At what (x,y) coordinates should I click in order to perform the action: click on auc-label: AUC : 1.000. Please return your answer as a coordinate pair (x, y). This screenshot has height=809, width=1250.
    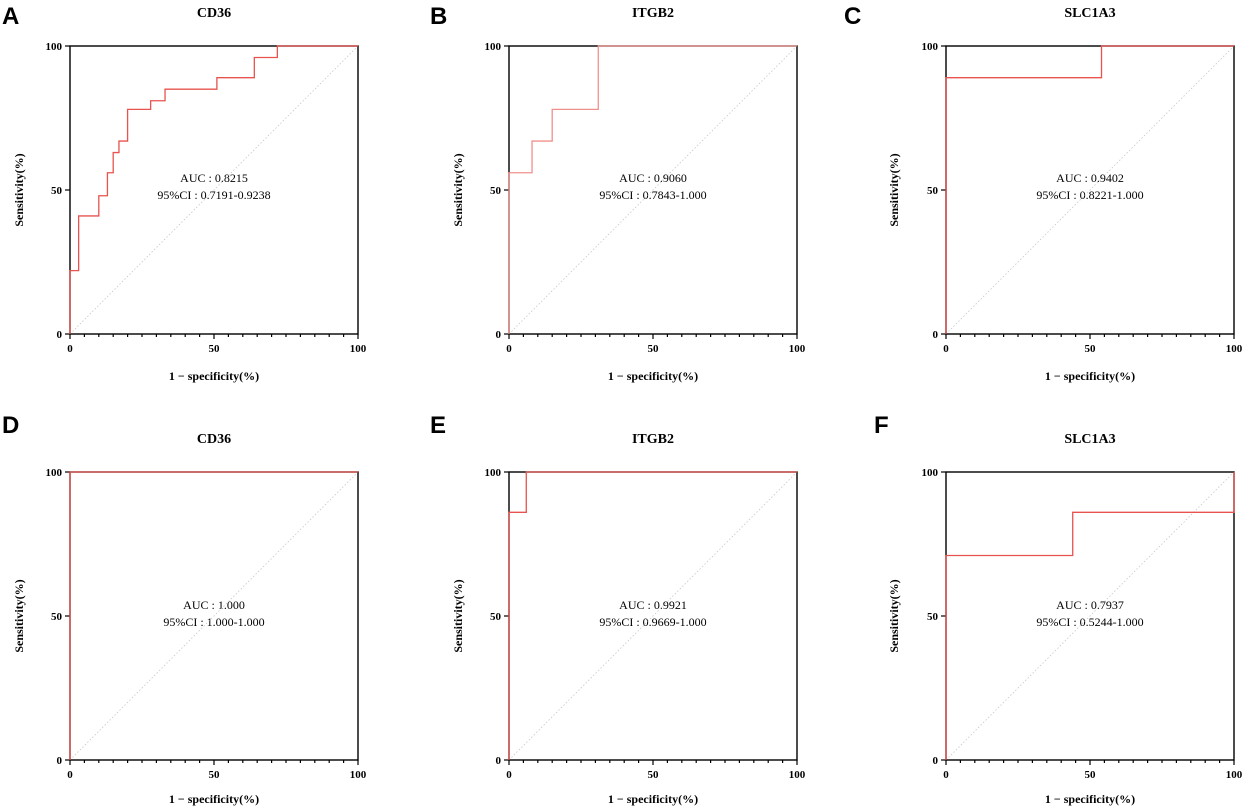
    Looking at the image, I should click on (214, 605).